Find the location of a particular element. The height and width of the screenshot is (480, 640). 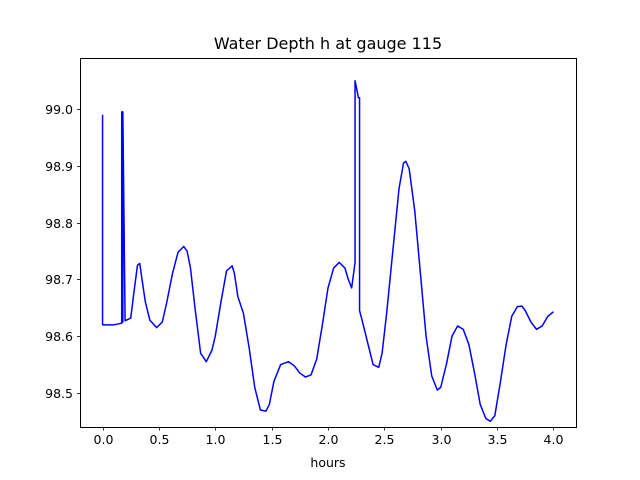

x-tick-label: 2.0 is located at coordinates (329, 439).